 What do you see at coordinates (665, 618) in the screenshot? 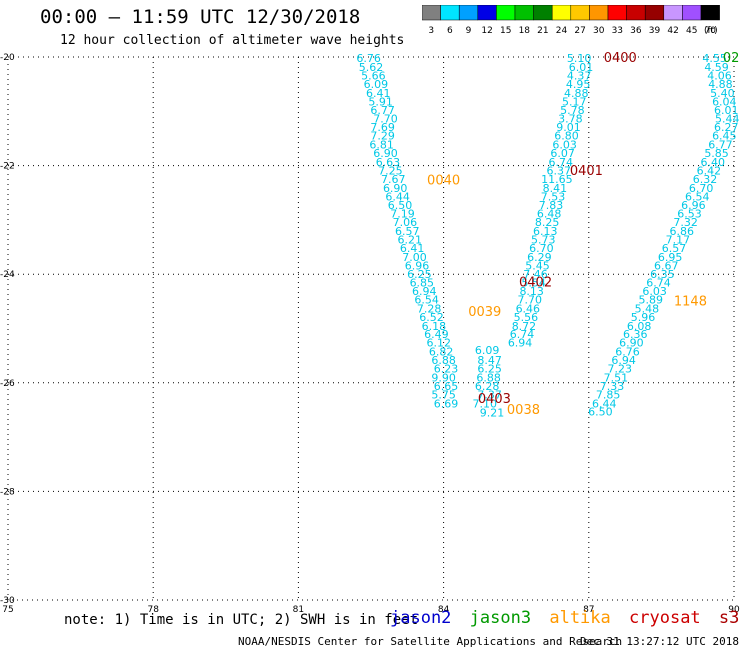
I see `sat-cryosat: cryosat` at bounding box center [665, 618].